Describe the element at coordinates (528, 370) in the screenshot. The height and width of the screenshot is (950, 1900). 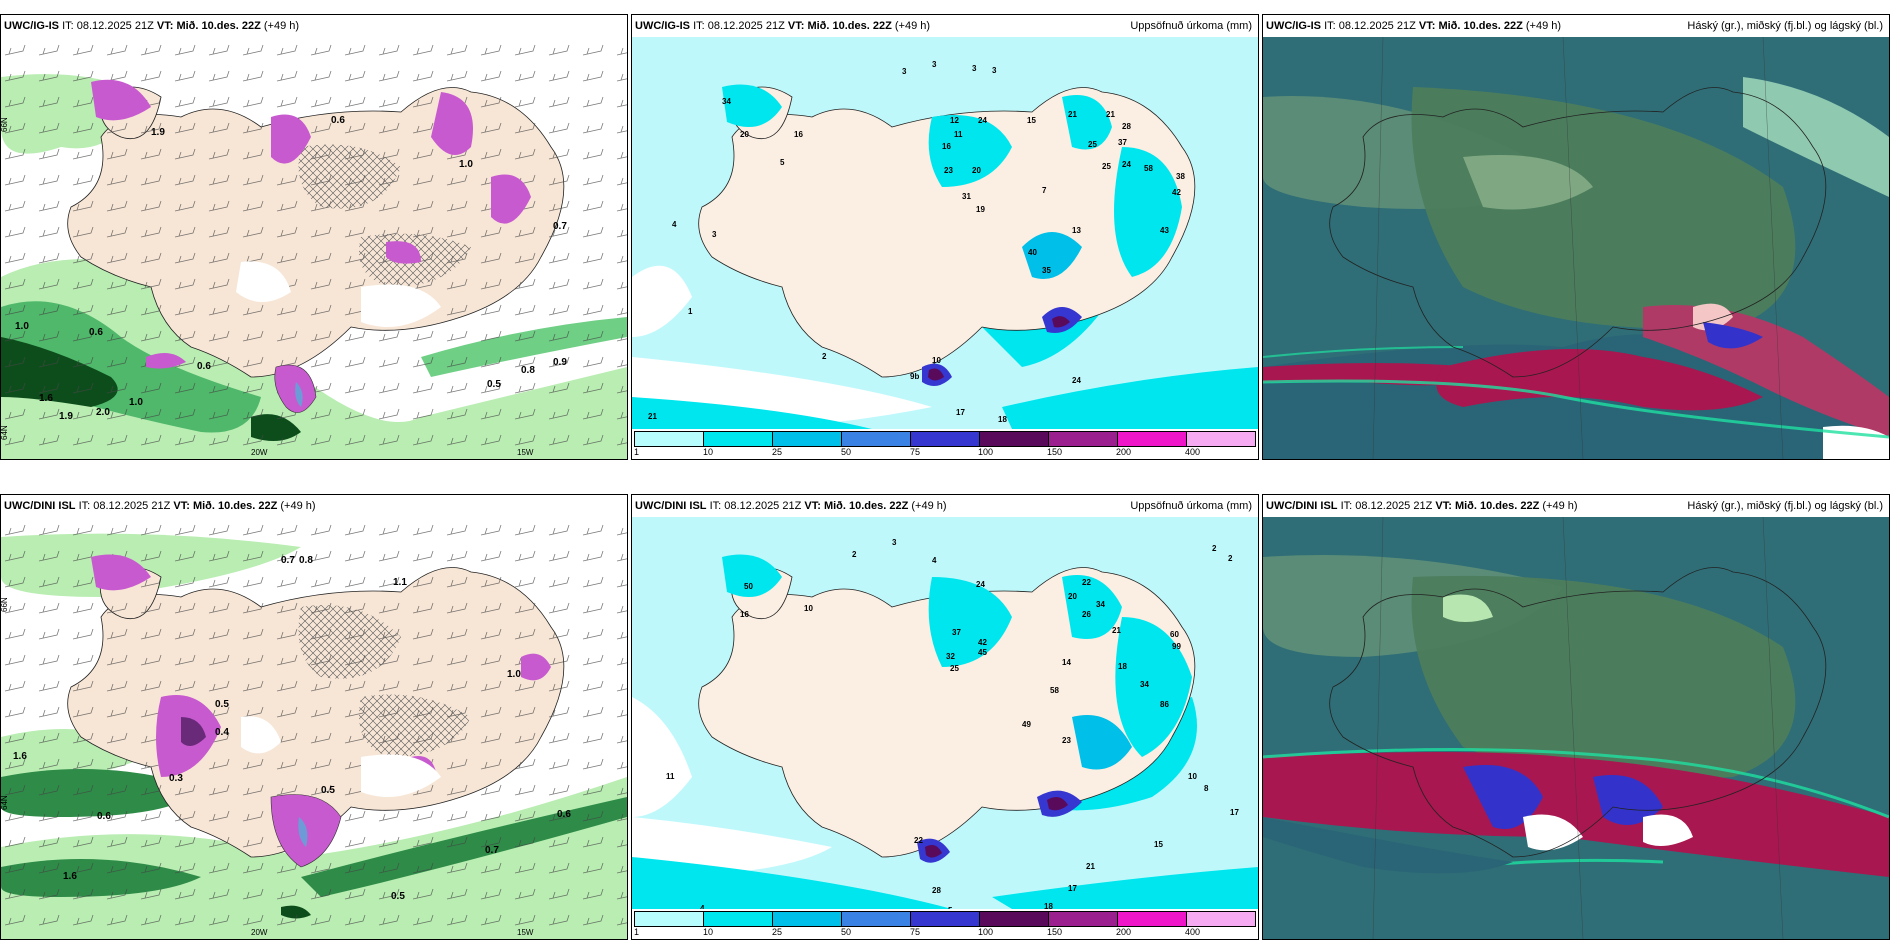
I see `wind-label: 0.8` at that location.